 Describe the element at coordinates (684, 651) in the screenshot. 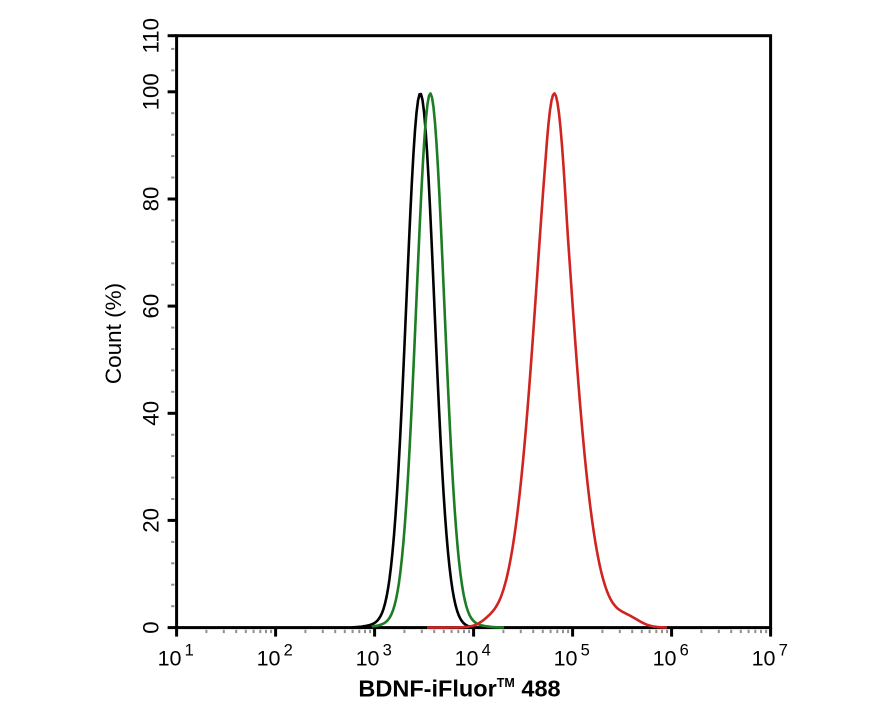

I see `svg-text: 6` at that location.